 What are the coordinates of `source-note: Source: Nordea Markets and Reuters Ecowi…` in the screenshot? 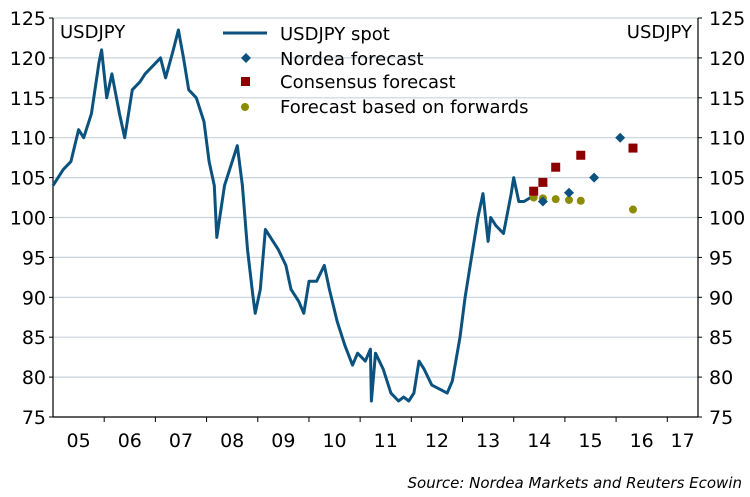 It's located at (575, 483).